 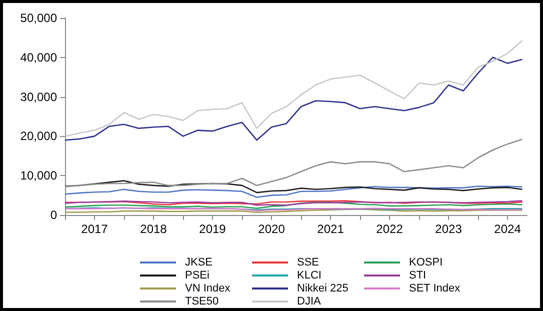 I want to click on legend-label: SSE, so click(x=308, y=262).